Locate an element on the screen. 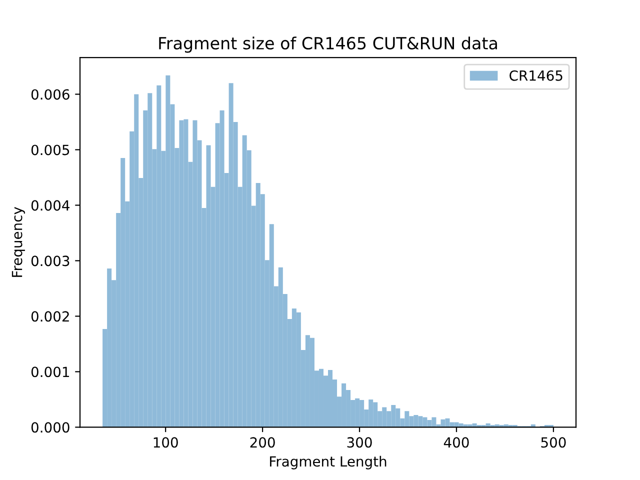 Image resolution: width=640 pixels, height=480 pixels. y-tick-label: 0.004 is located at coordinates (50, 205).